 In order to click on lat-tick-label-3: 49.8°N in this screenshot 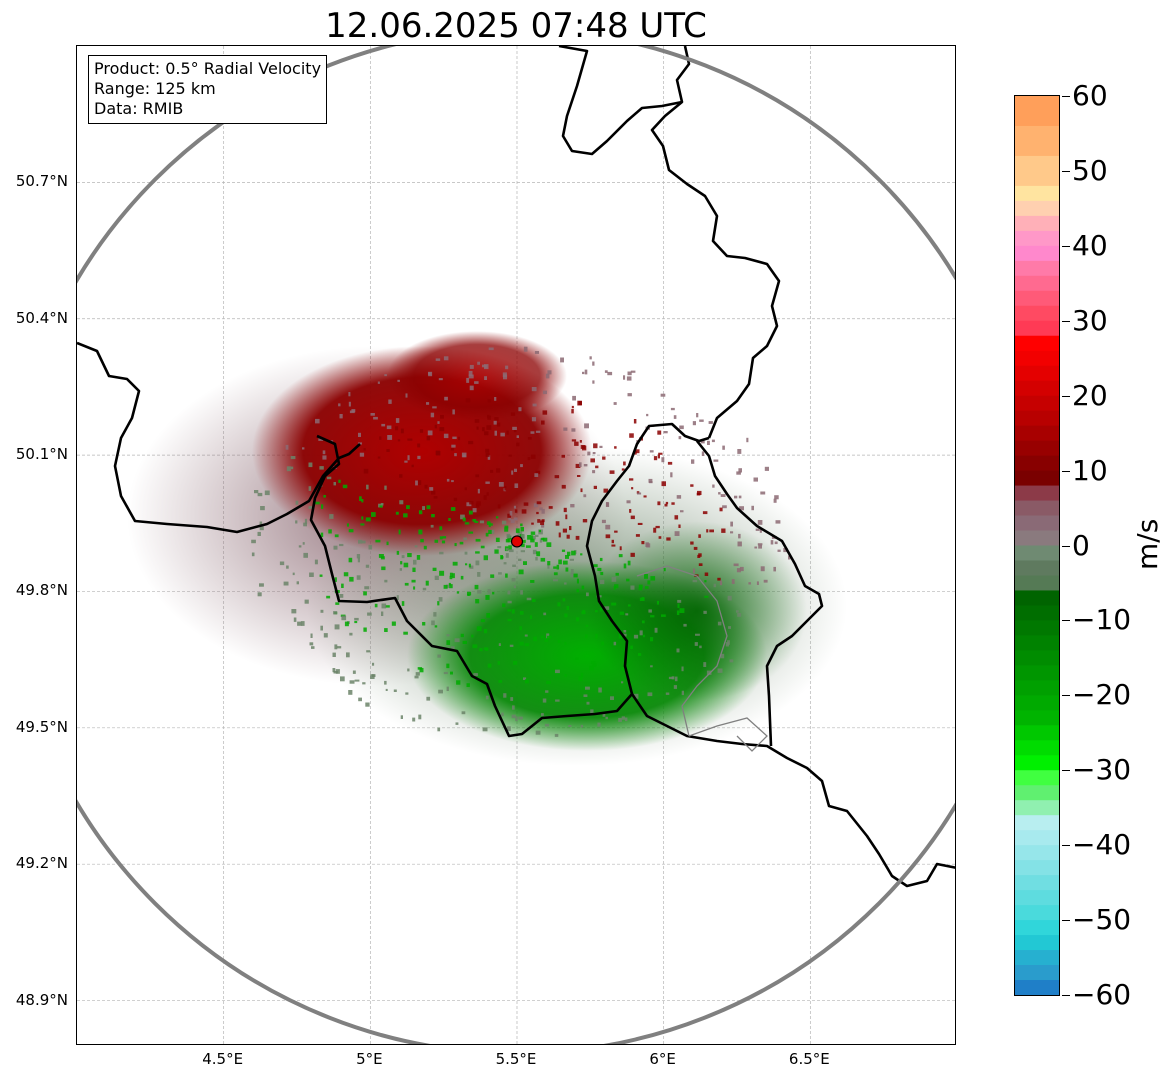, I will do `click(41, 590)`.